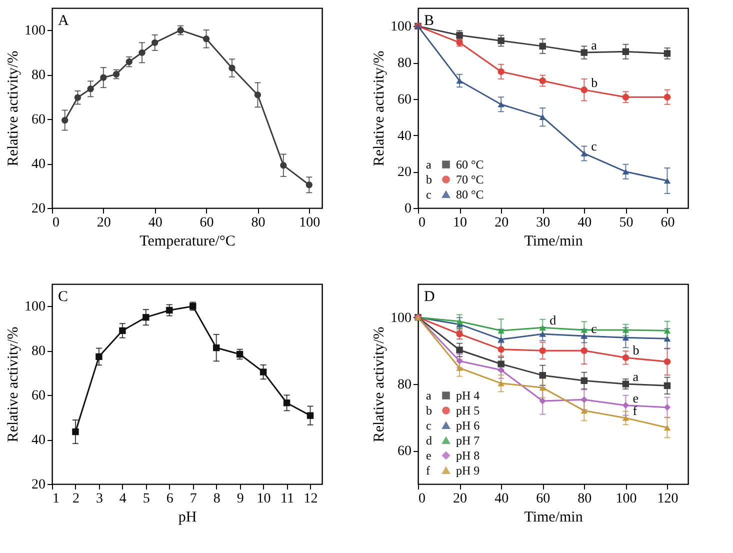 This screenshot has height=553, width=733. I want to click on x-axis-title: Temperature/°C, so click(188, 242).